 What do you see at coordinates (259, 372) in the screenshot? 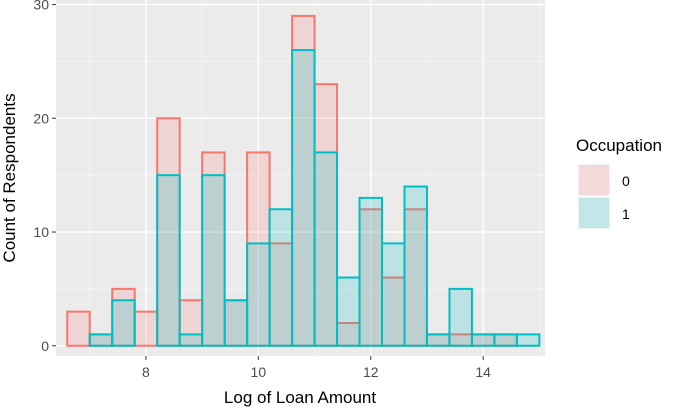
I see `x-tick-label: 10` at bounding box center [259, 372].